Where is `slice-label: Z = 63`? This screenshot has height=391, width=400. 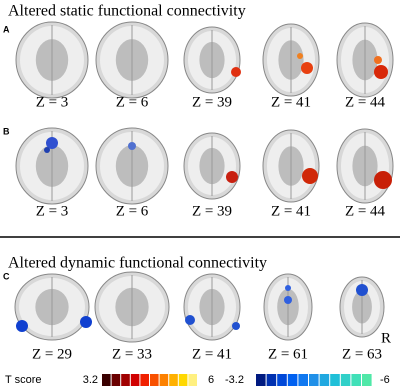 slice-label: Z = 63 is located at coordinates (362, 354).